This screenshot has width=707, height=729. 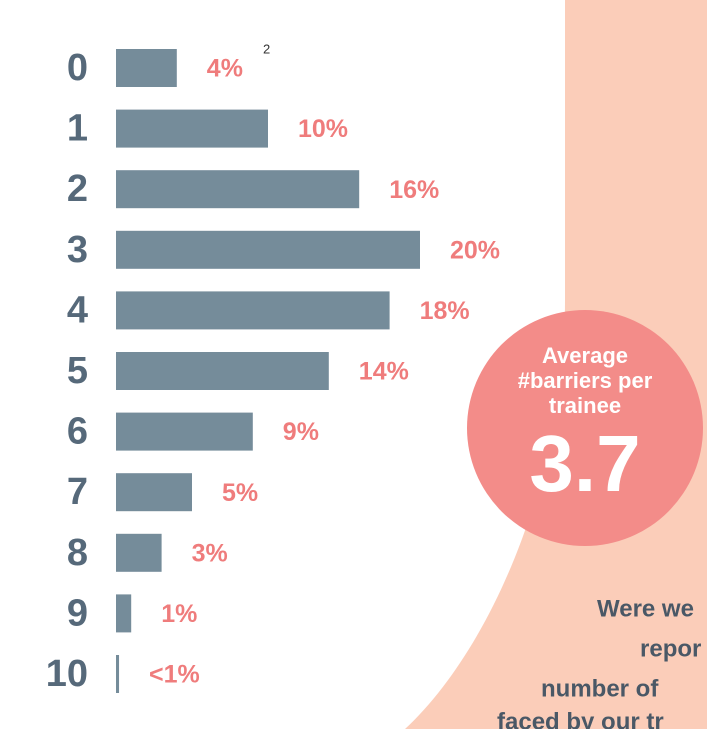 What do you see at coordinates (670, 648) in the screenshot?
I see `caption-line: repor` at bounding box center [670, 648].